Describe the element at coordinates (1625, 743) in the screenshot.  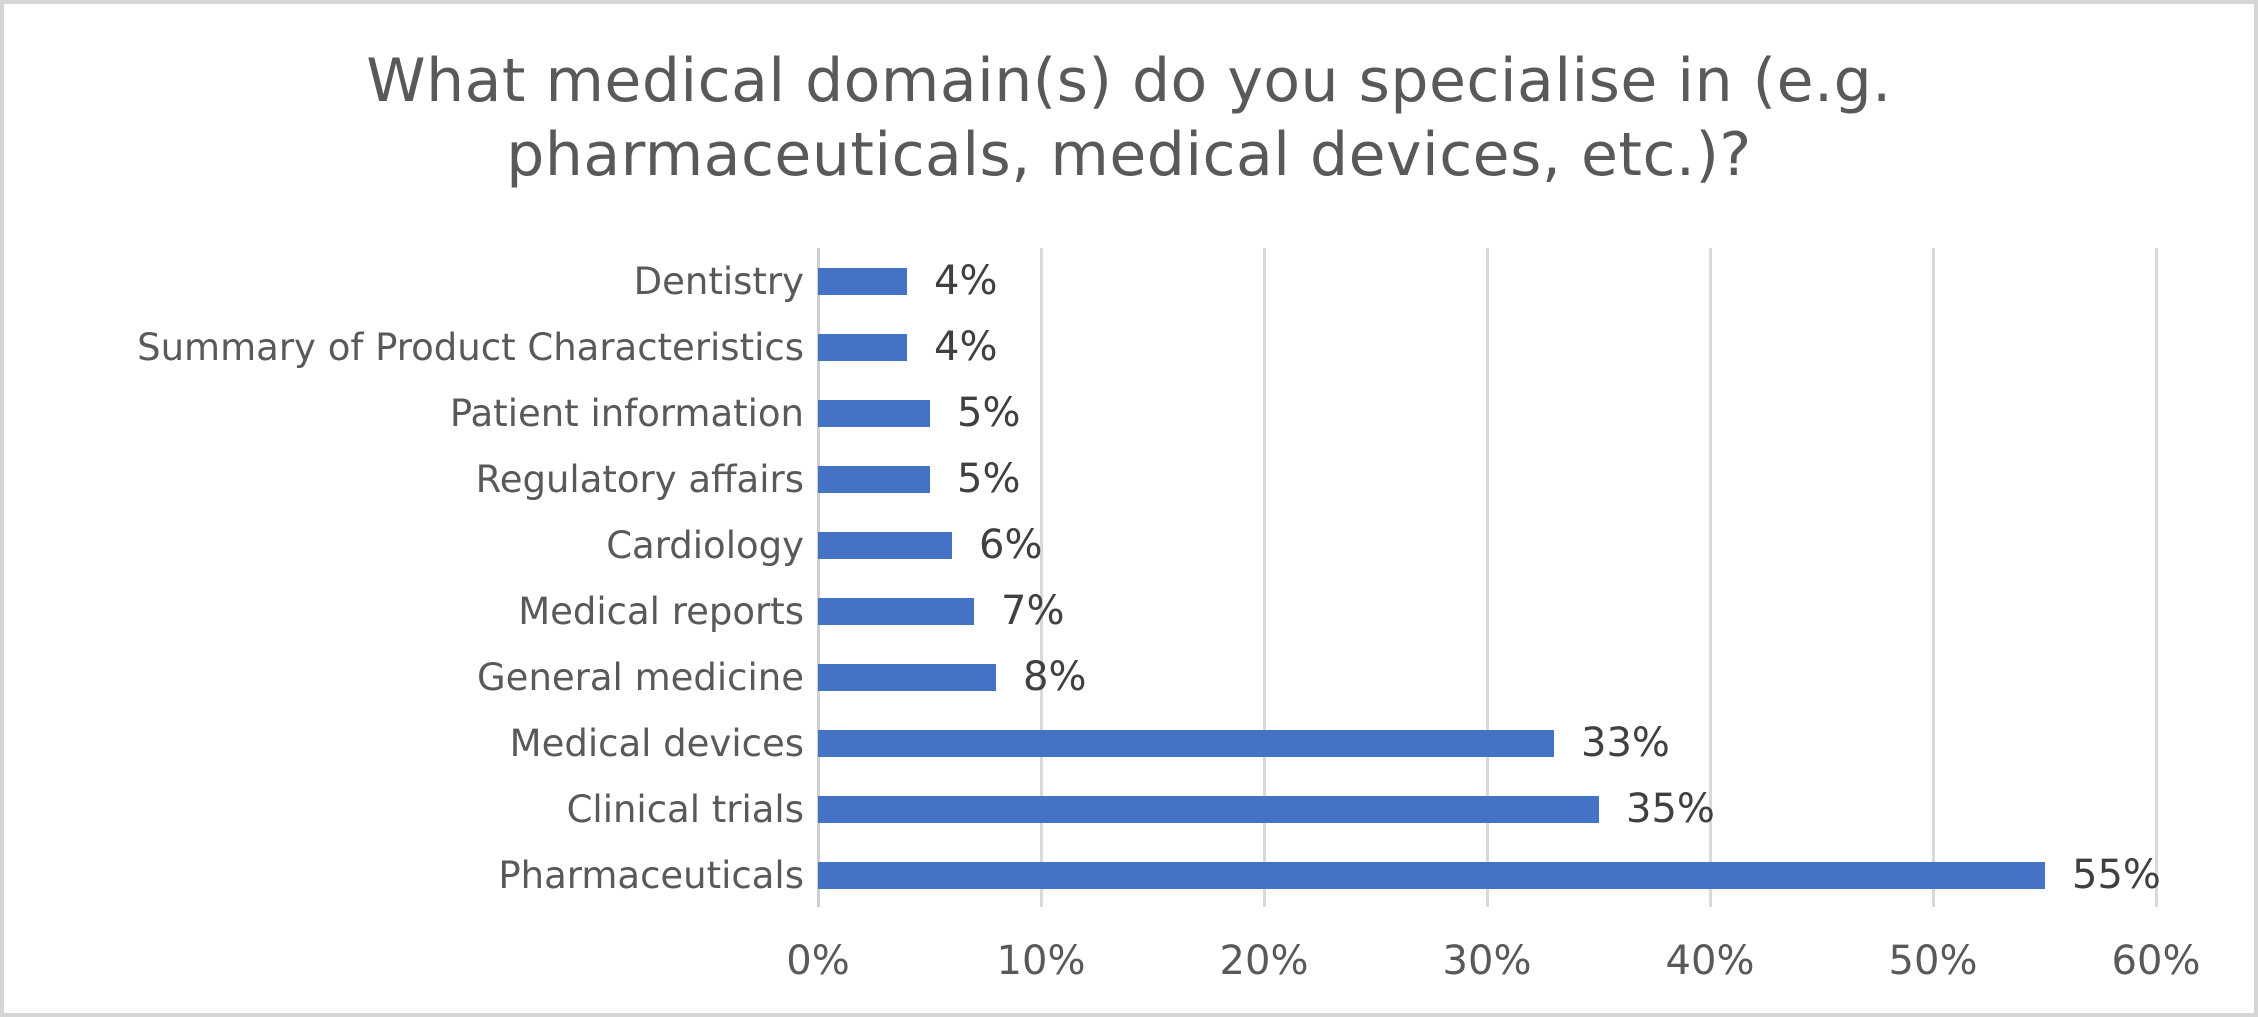
I see `data-label: 33%` at that location.